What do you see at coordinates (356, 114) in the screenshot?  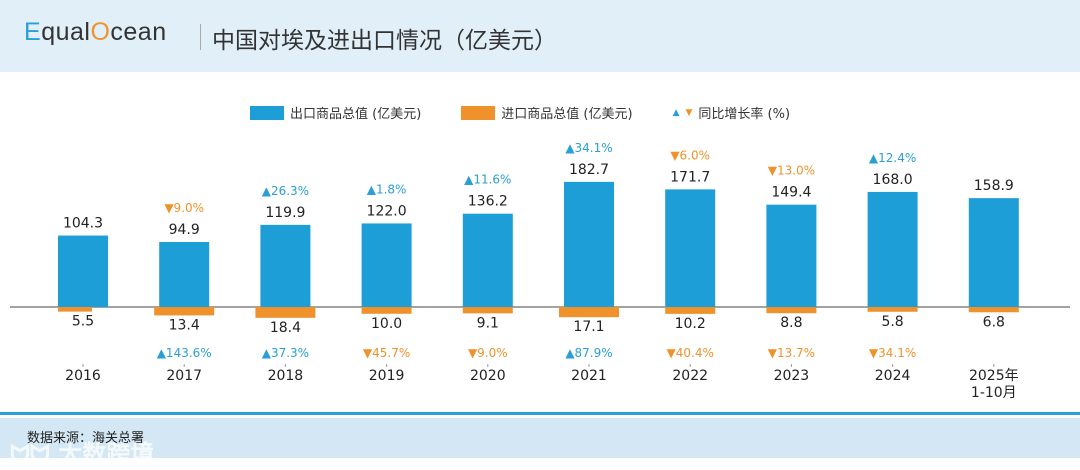 I see `legend-exports: 出口商品总值 (亿美元)` at bounding box center [356, 114].